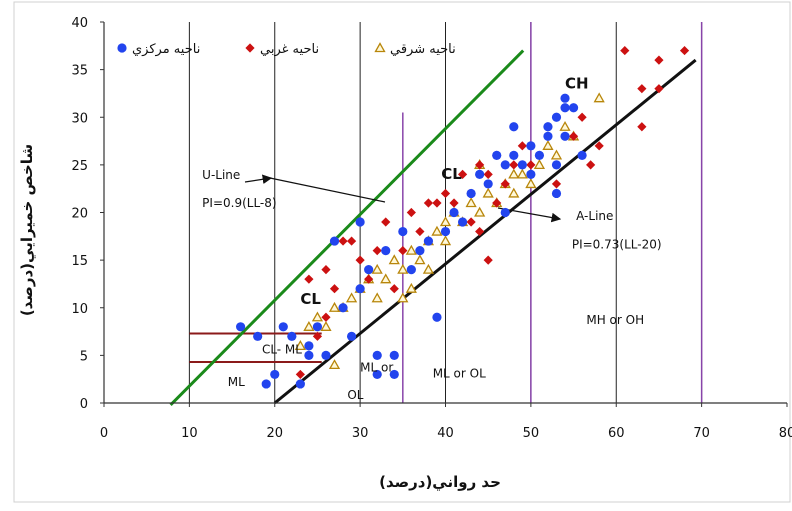 The height and width of the screenshot is (511, 792). What do you see at coordinates (274, 433) in the screenshot?
I see `x-tick-label: 20` at bounding box center [274, 433].